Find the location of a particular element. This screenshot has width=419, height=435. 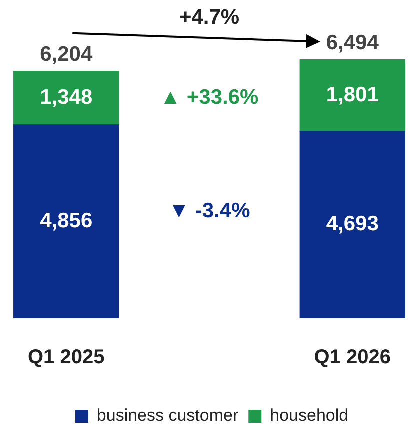

text: +4.7% is located at coordinates (209, 17).